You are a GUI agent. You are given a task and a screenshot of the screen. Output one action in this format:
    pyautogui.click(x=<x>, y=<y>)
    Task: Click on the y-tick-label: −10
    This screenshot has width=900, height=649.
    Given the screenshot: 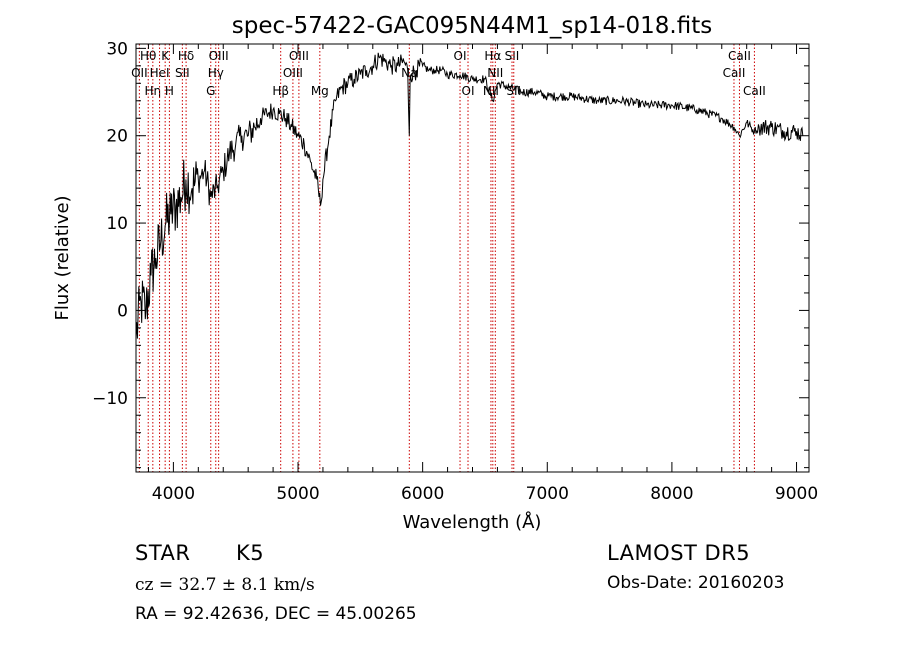 What is the action you would take?
    pyautogui.click(x=110, y=399)
    